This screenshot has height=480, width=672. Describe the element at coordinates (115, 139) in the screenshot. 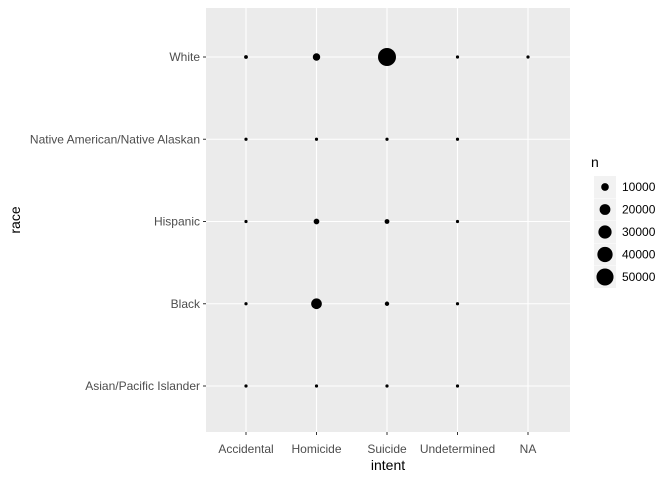

I see `y-tick-label: Native American/Native Alaskan` at that location.